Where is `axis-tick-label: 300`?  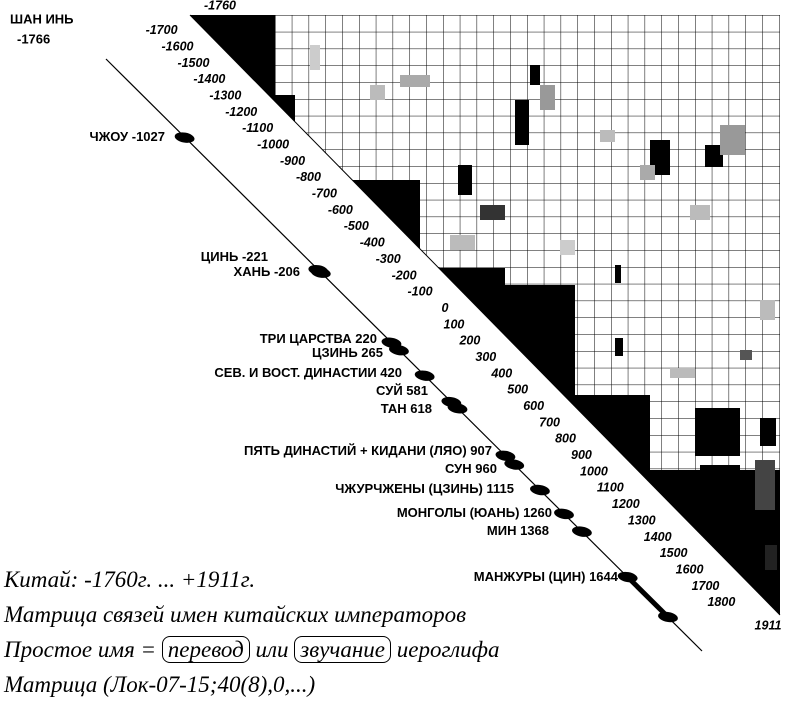
axis-tick-label: 300 is located at coordinates (485, 357).